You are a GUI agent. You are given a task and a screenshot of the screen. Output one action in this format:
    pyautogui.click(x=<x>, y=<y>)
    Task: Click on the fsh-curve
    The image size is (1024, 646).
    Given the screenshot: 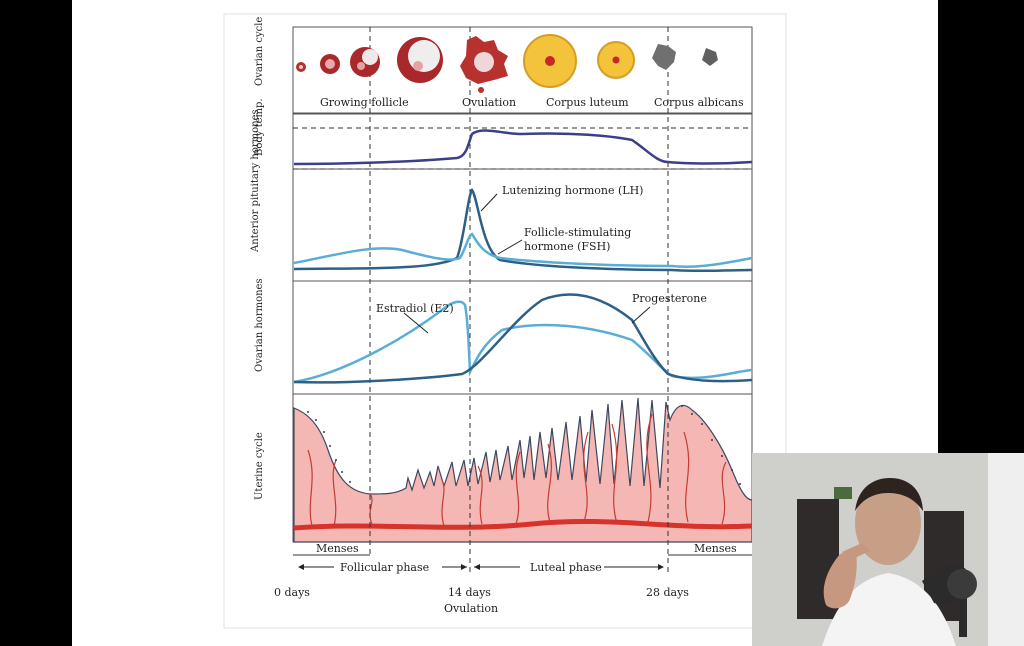 What is the action you would take?
    pyautogui.click(x=523, y=250)
    